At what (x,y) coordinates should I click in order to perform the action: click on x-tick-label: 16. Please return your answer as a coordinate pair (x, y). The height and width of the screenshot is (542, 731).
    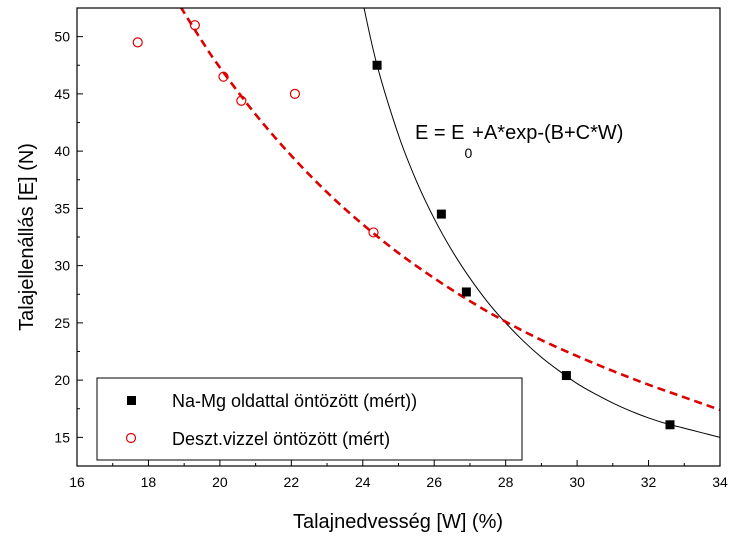
    Looking at the image, I should click on (77, 482).